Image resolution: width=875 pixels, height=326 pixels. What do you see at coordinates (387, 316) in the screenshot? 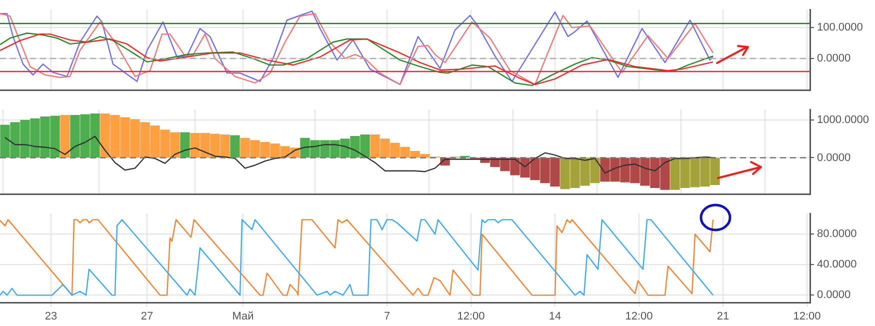
I see `x-tick-label: 7` at bounding box center [387, 316].